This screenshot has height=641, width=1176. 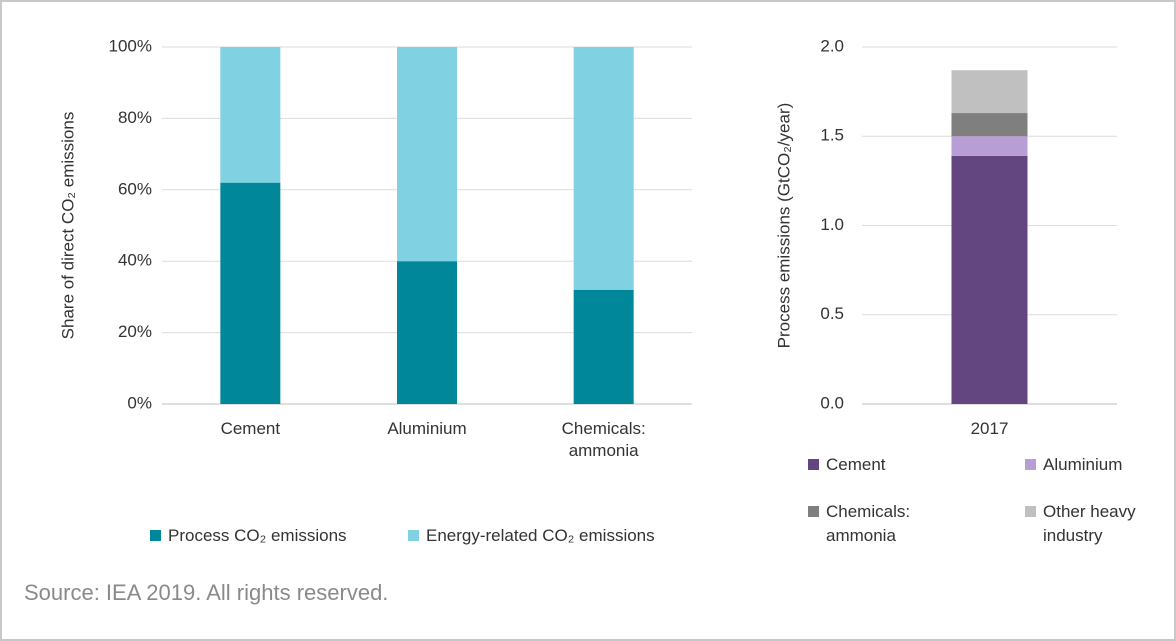 I want to click on legend-label: Cement, so click(x=856, y=464).